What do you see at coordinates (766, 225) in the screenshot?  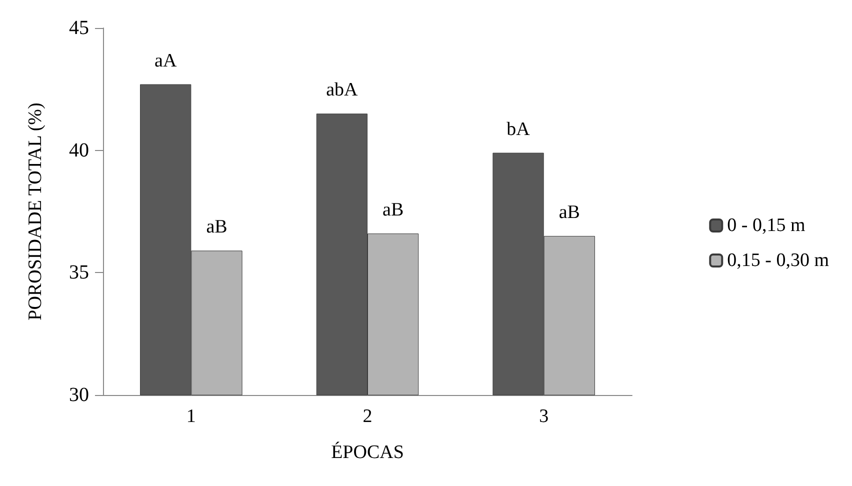 I see `legend-label: 0 - 0,15 m` at bounding box center [766, 225].